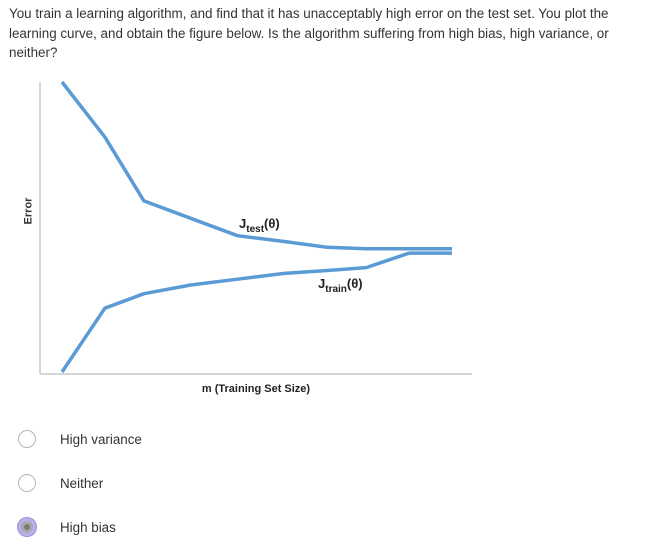 The image size is (647, 560). What do you see at coordinates (27, 527) in the screenshot?
I see `radio-high-bias` at bounding box center [27, 527].